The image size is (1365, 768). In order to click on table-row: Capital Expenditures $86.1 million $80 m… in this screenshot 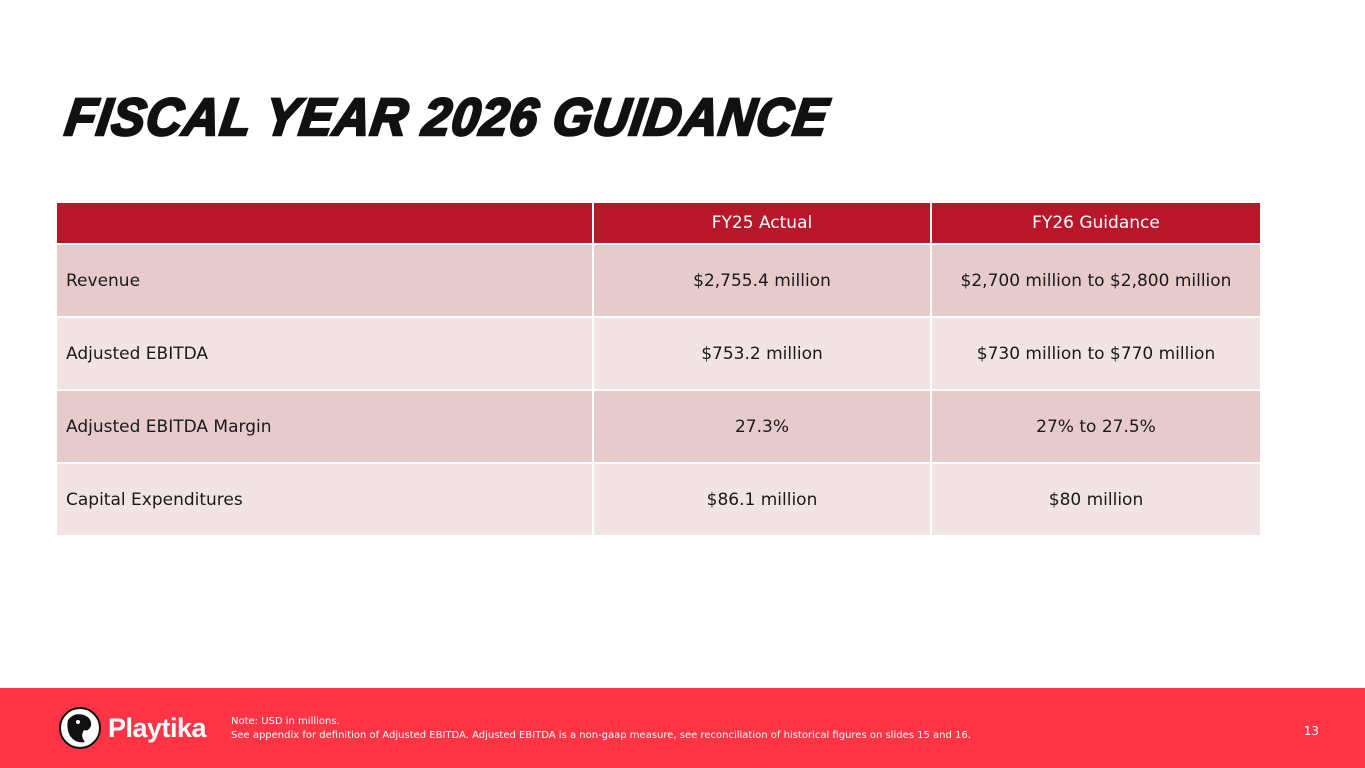, I will do `click(658, 499)`.